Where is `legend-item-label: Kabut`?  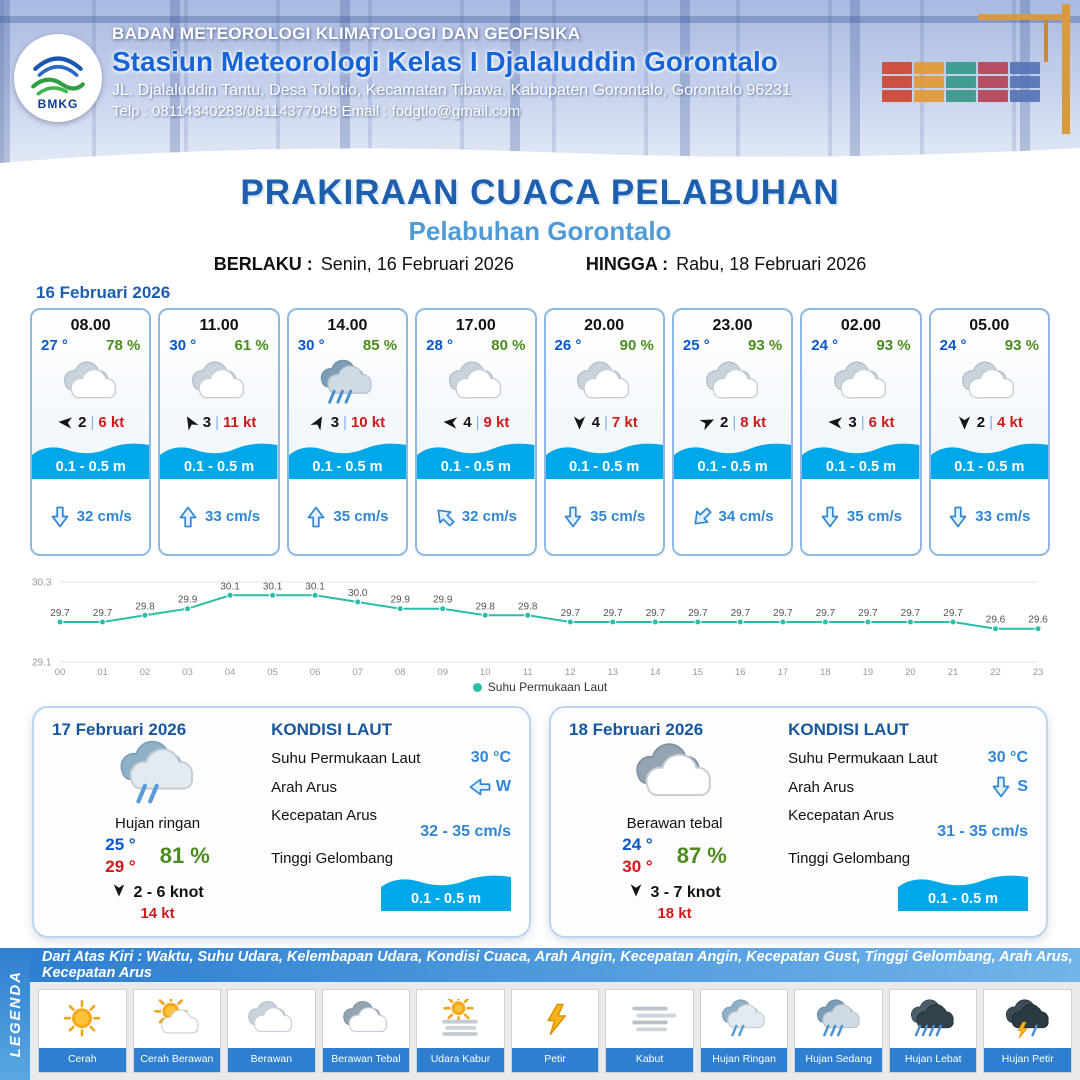
legend-item-label: Kabut is located at coordinates (649, 1060).